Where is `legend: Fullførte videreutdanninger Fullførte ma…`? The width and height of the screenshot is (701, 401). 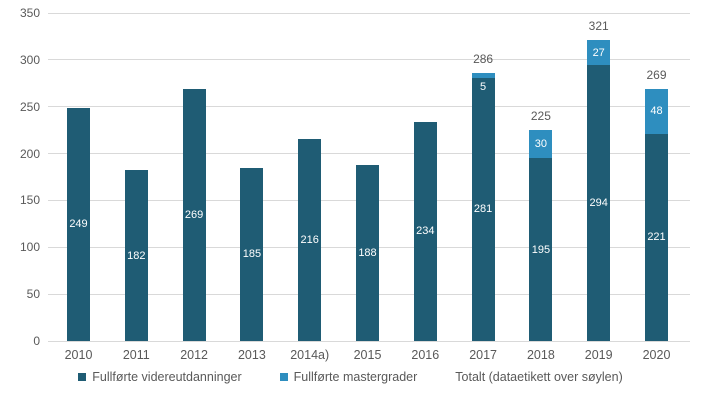
legend: Fullførte videreutdanninger Fullførte ma… is located at coordinates (350, 377).